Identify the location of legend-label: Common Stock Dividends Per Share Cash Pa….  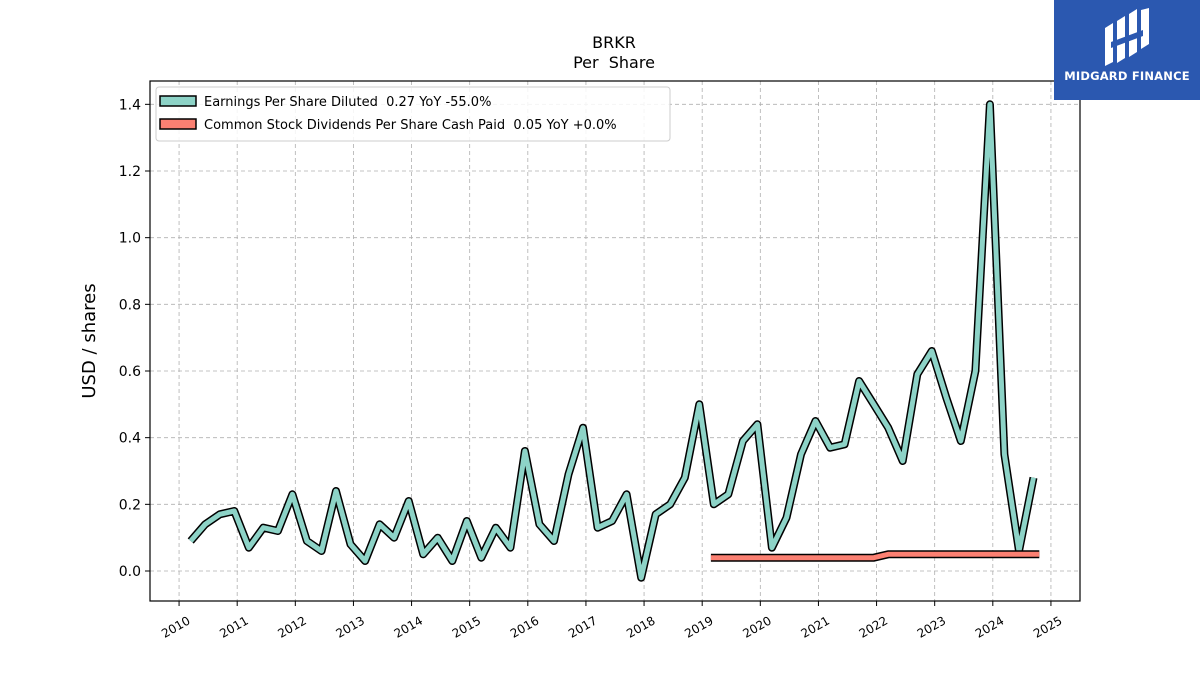
(410, 125).